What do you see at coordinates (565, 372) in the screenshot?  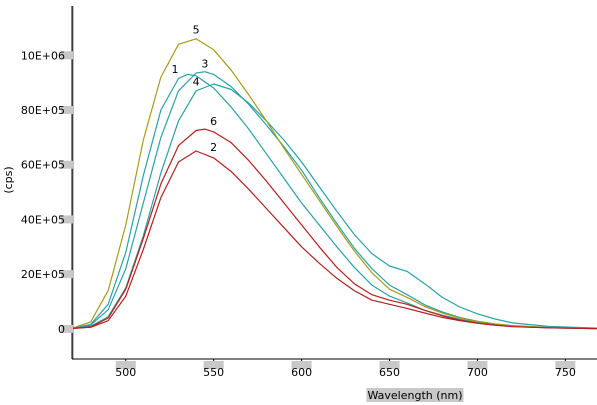 I see `x-tick-label: 750` at bounding box center [565, 372].